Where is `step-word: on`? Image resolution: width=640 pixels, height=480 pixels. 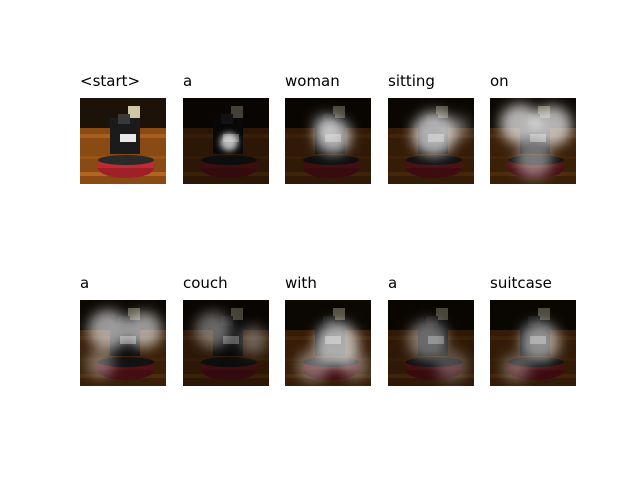
step-word: on is located at coordinates (499, 81).